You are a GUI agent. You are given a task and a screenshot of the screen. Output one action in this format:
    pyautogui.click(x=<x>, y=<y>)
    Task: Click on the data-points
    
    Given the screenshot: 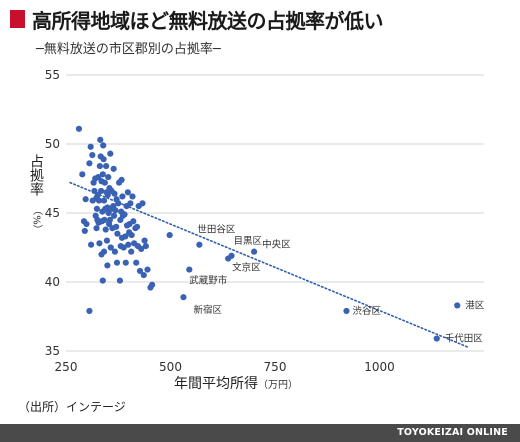 What is the action you would take?
    pyautogui.click(x=124, y=220)
    